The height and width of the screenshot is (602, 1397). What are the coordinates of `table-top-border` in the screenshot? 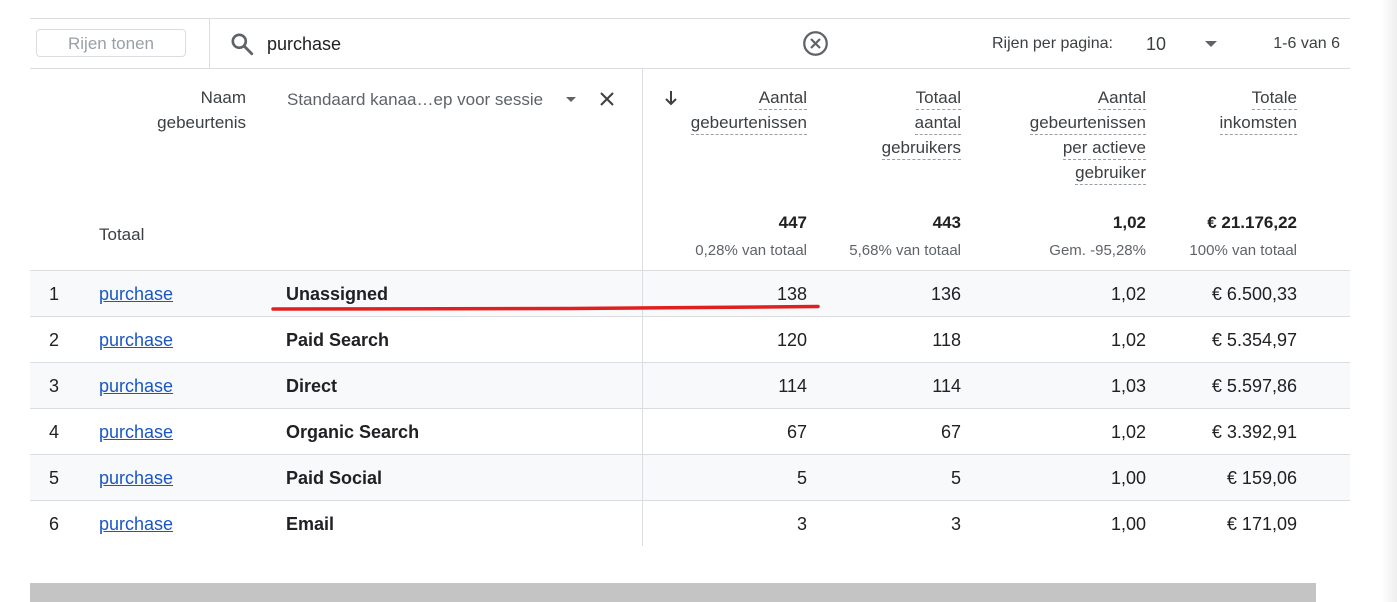 It's located at (690, 18).